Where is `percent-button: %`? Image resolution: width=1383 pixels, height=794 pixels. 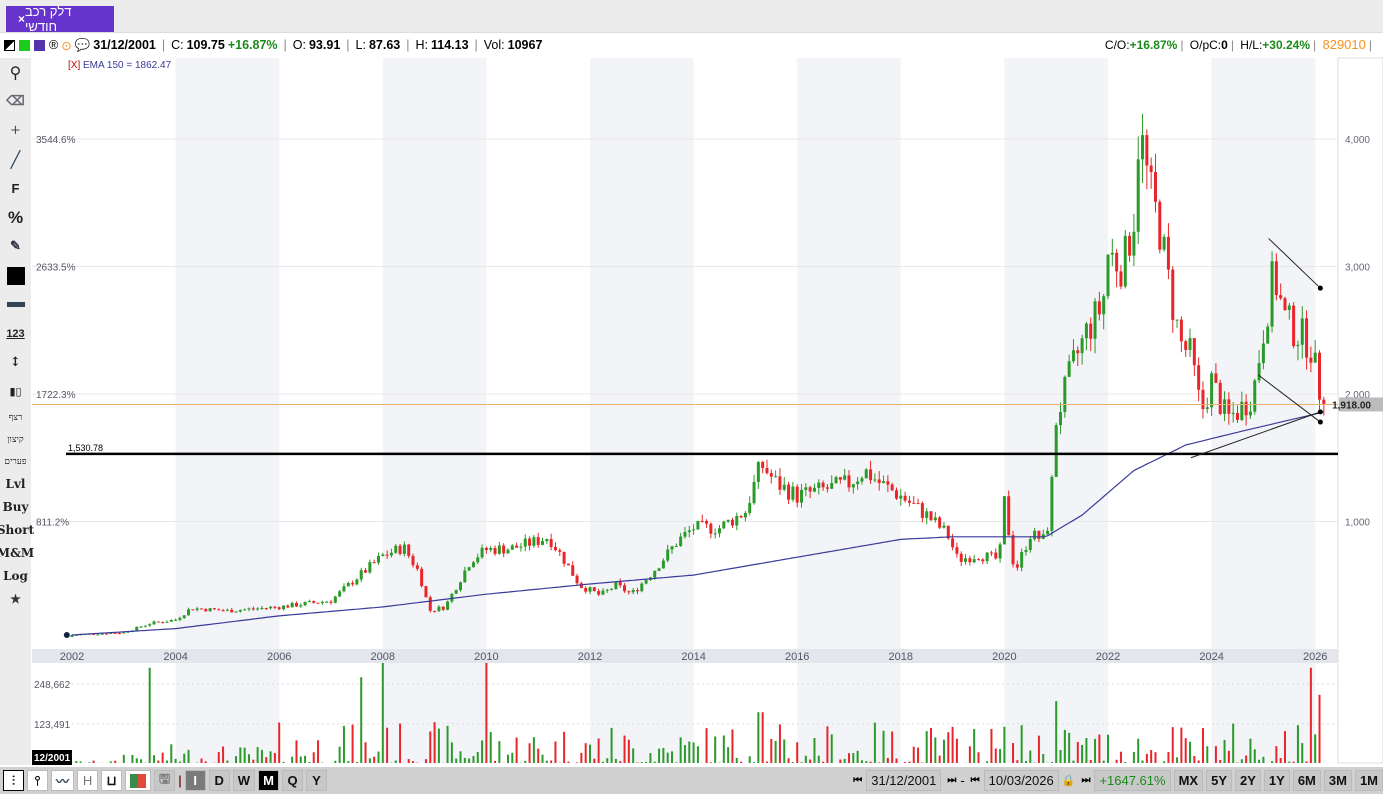
percent-button: % is located at coordinates (15, 217).